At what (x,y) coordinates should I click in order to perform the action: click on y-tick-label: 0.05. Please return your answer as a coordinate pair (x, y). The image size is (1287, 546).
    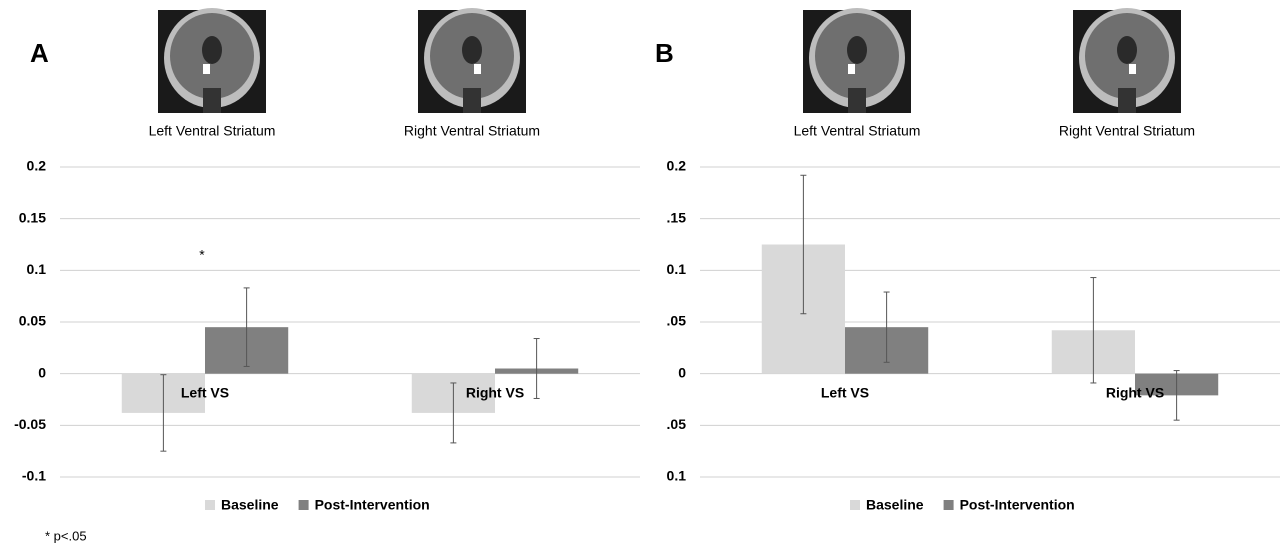
    Looking at the image, I should click on (32, 321).